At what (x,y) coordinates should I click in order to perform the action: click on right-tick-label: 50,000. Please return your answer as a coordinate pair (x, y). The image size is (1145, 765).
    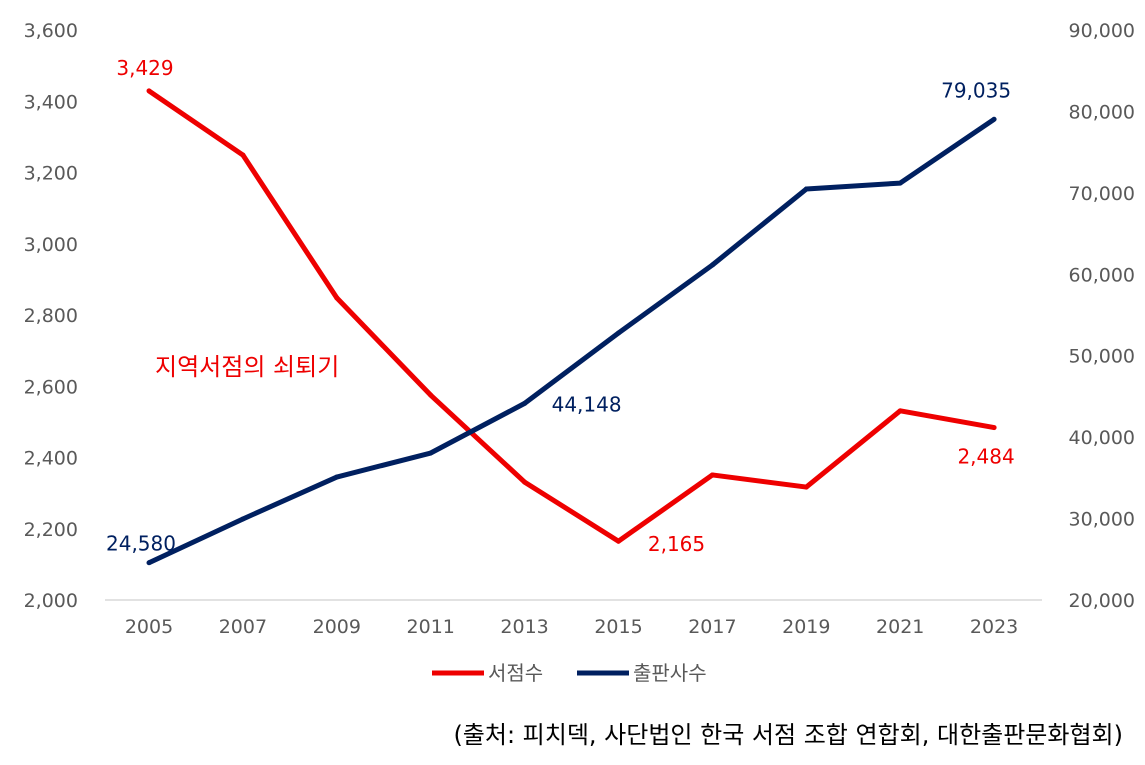
    Looking at the image, I should click on (1102, 357).